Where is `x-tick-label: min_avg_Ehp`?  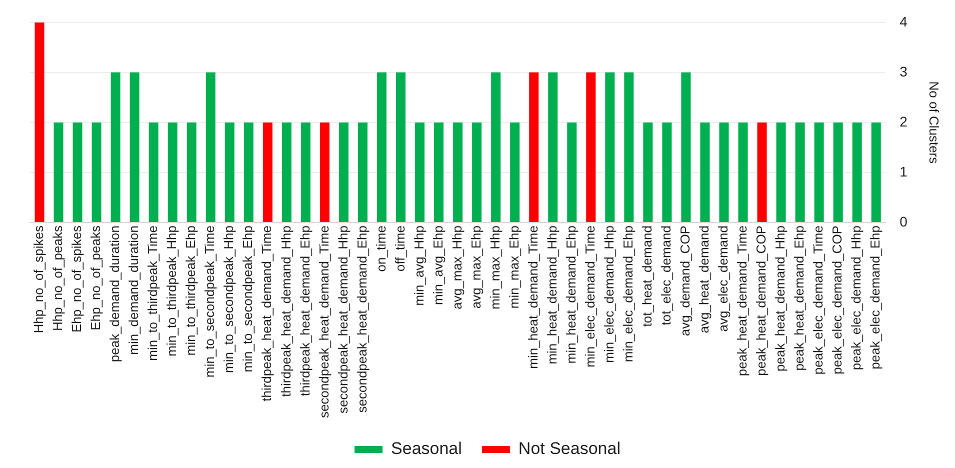
x-tick-label: min_avg_Ehp is located at coordinates (438, 266).